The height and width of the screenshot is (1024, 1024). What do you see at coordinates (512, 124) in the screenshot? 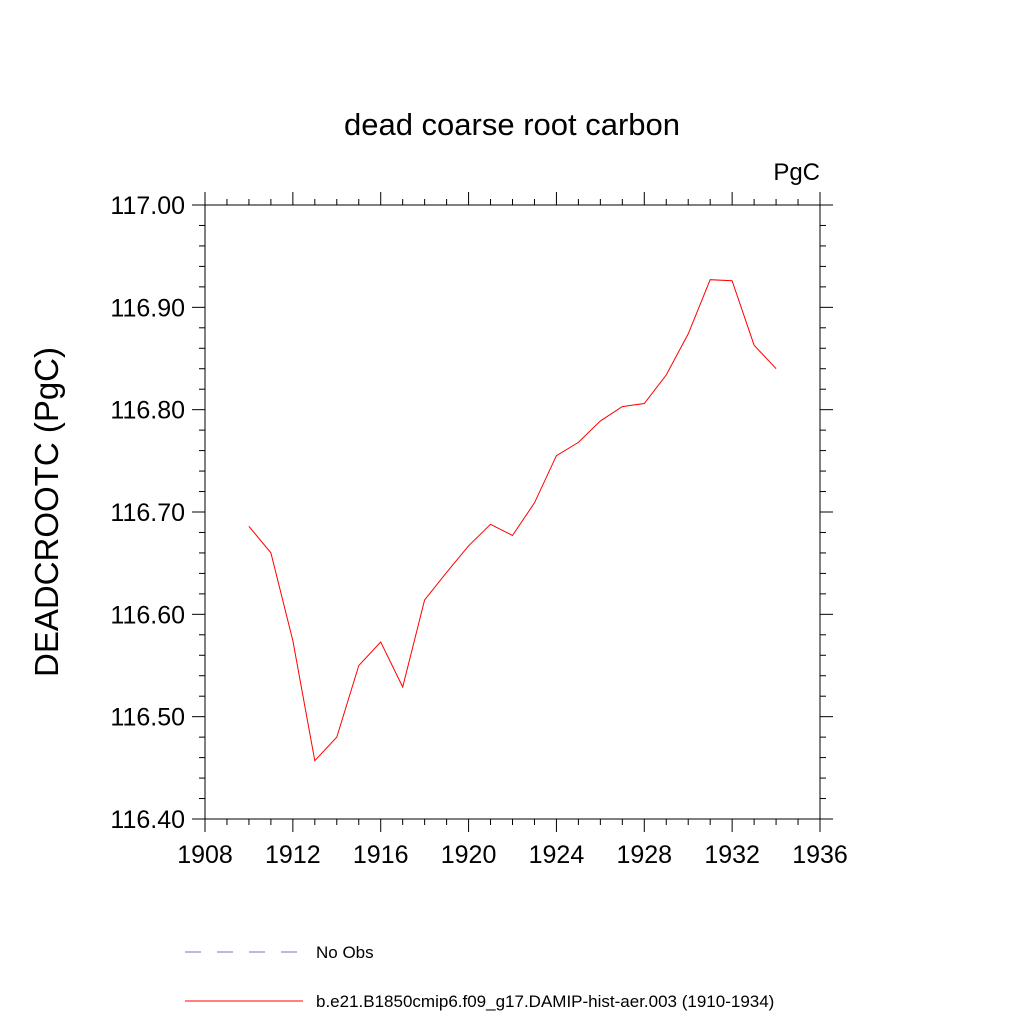
I see `chart-title: dead coarse root carbon` at bounding box center [512, 124].